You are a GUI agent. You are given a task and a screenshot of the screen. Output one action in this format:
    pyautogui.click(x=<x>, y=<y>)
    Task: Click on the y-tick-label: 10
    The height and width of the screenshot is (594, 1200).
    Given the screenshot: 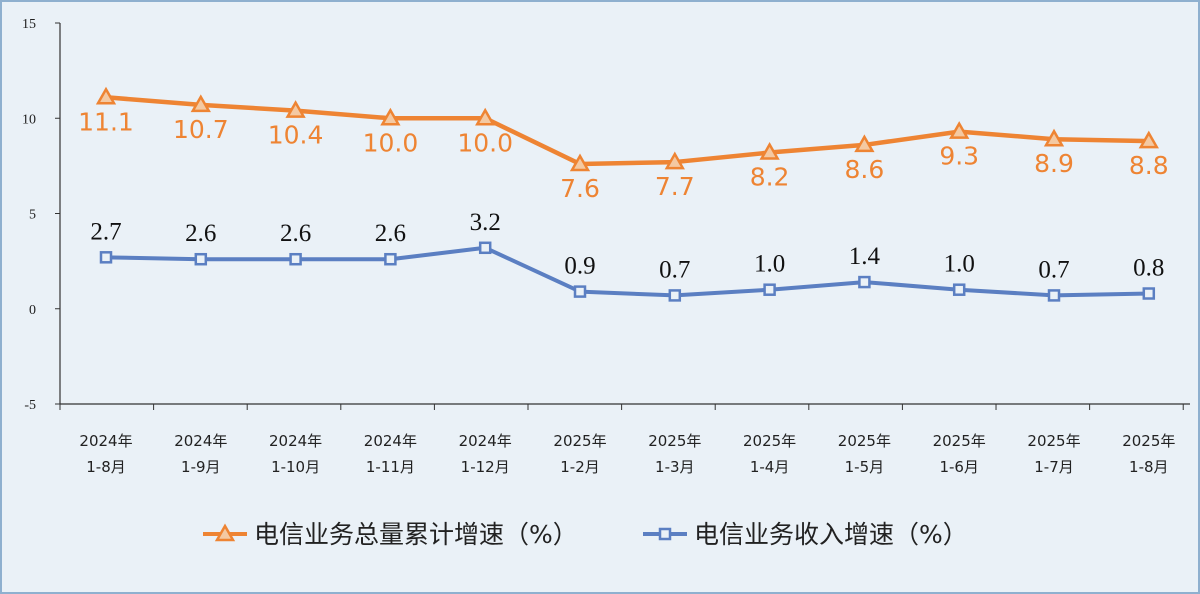 What is the action you would take?
    pyautogui.click(x=29, y=119)
    